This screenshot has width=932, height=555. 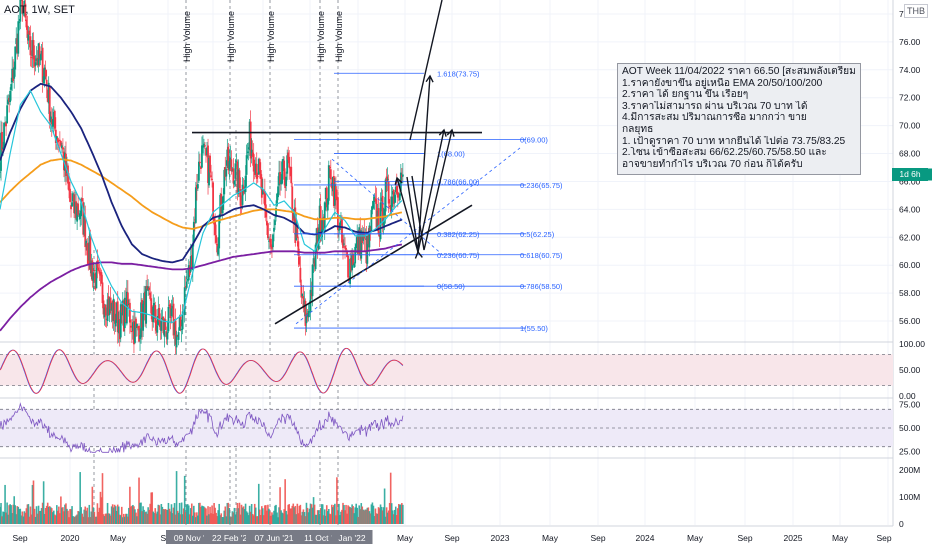 I want to click on ema100-line, so click(x=201, y=194).